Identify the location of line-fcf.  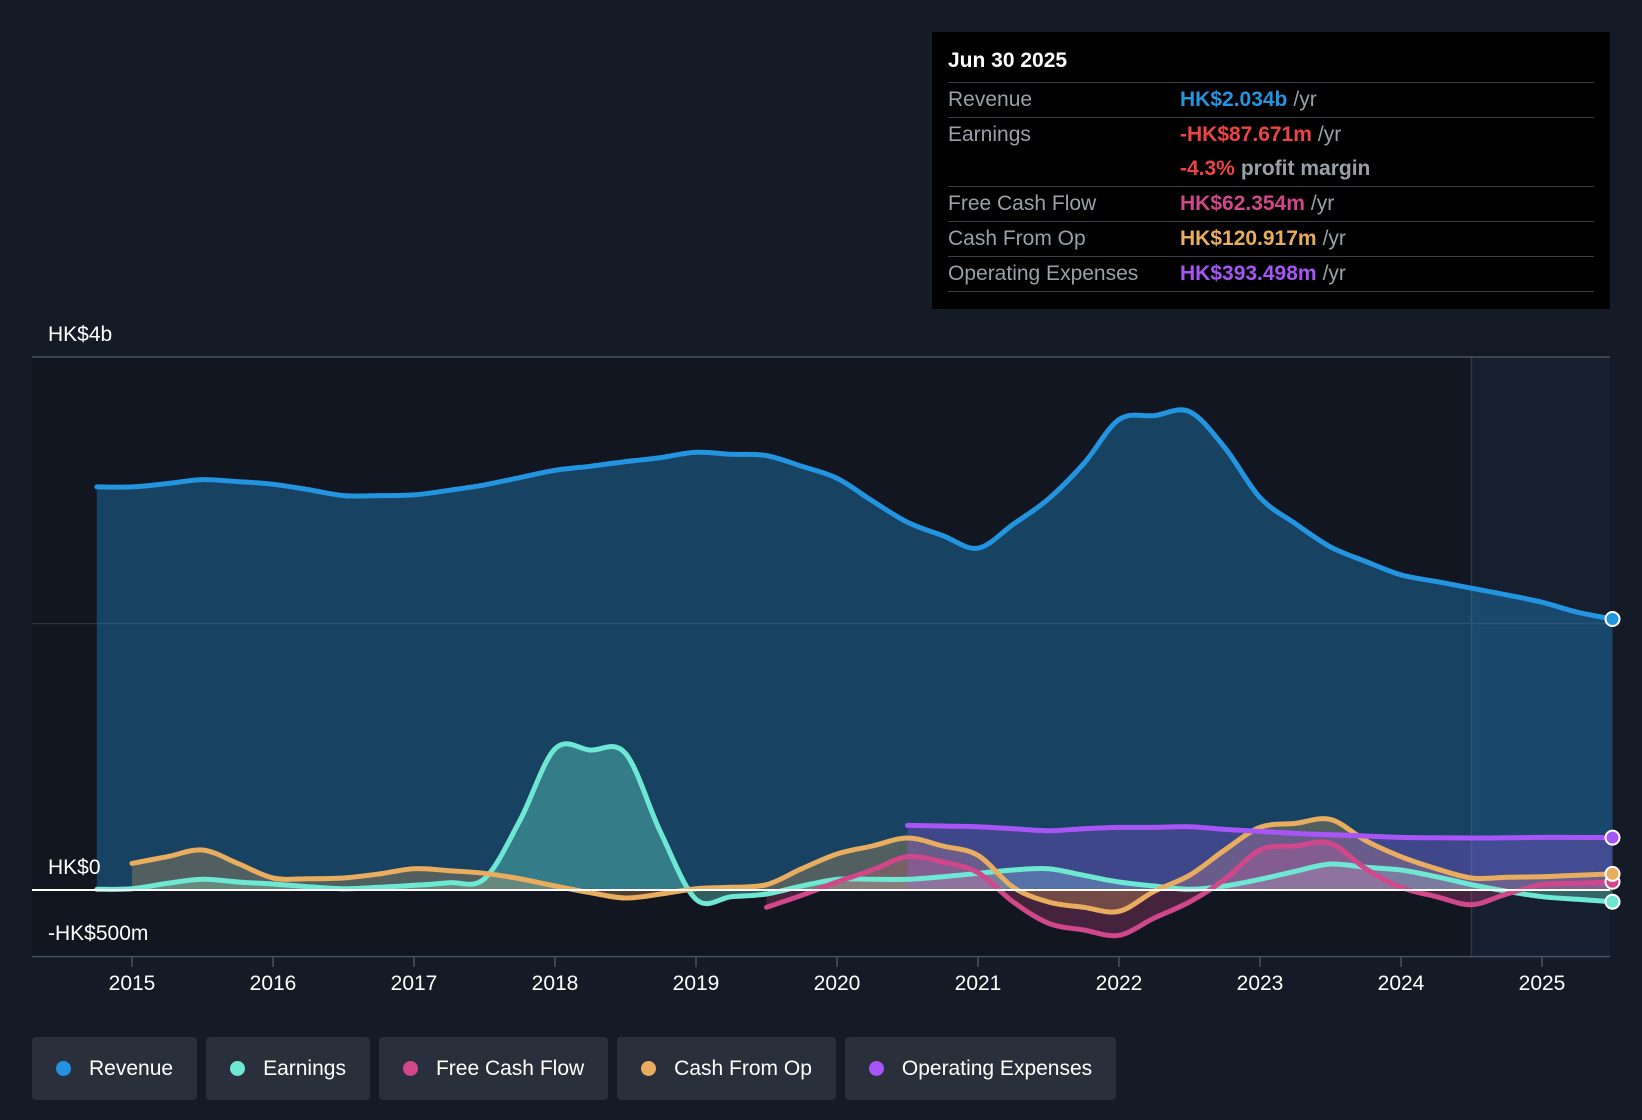
(1189, 889).